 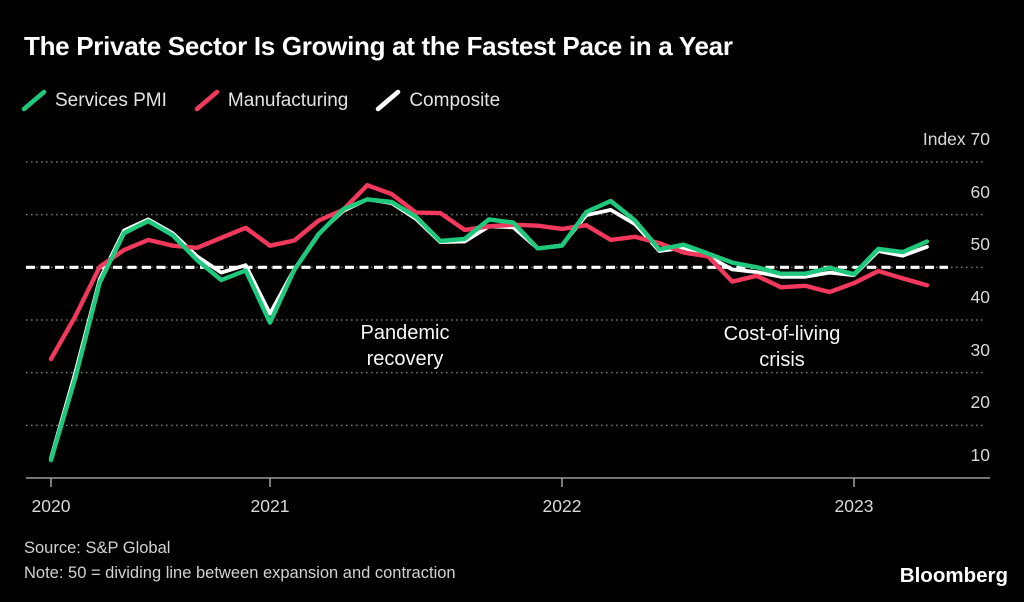 What do you see at coordinates (97, 548) in the screenshot?
I see `source-text: Source: S&P Global` at bounding box center [97, 548].